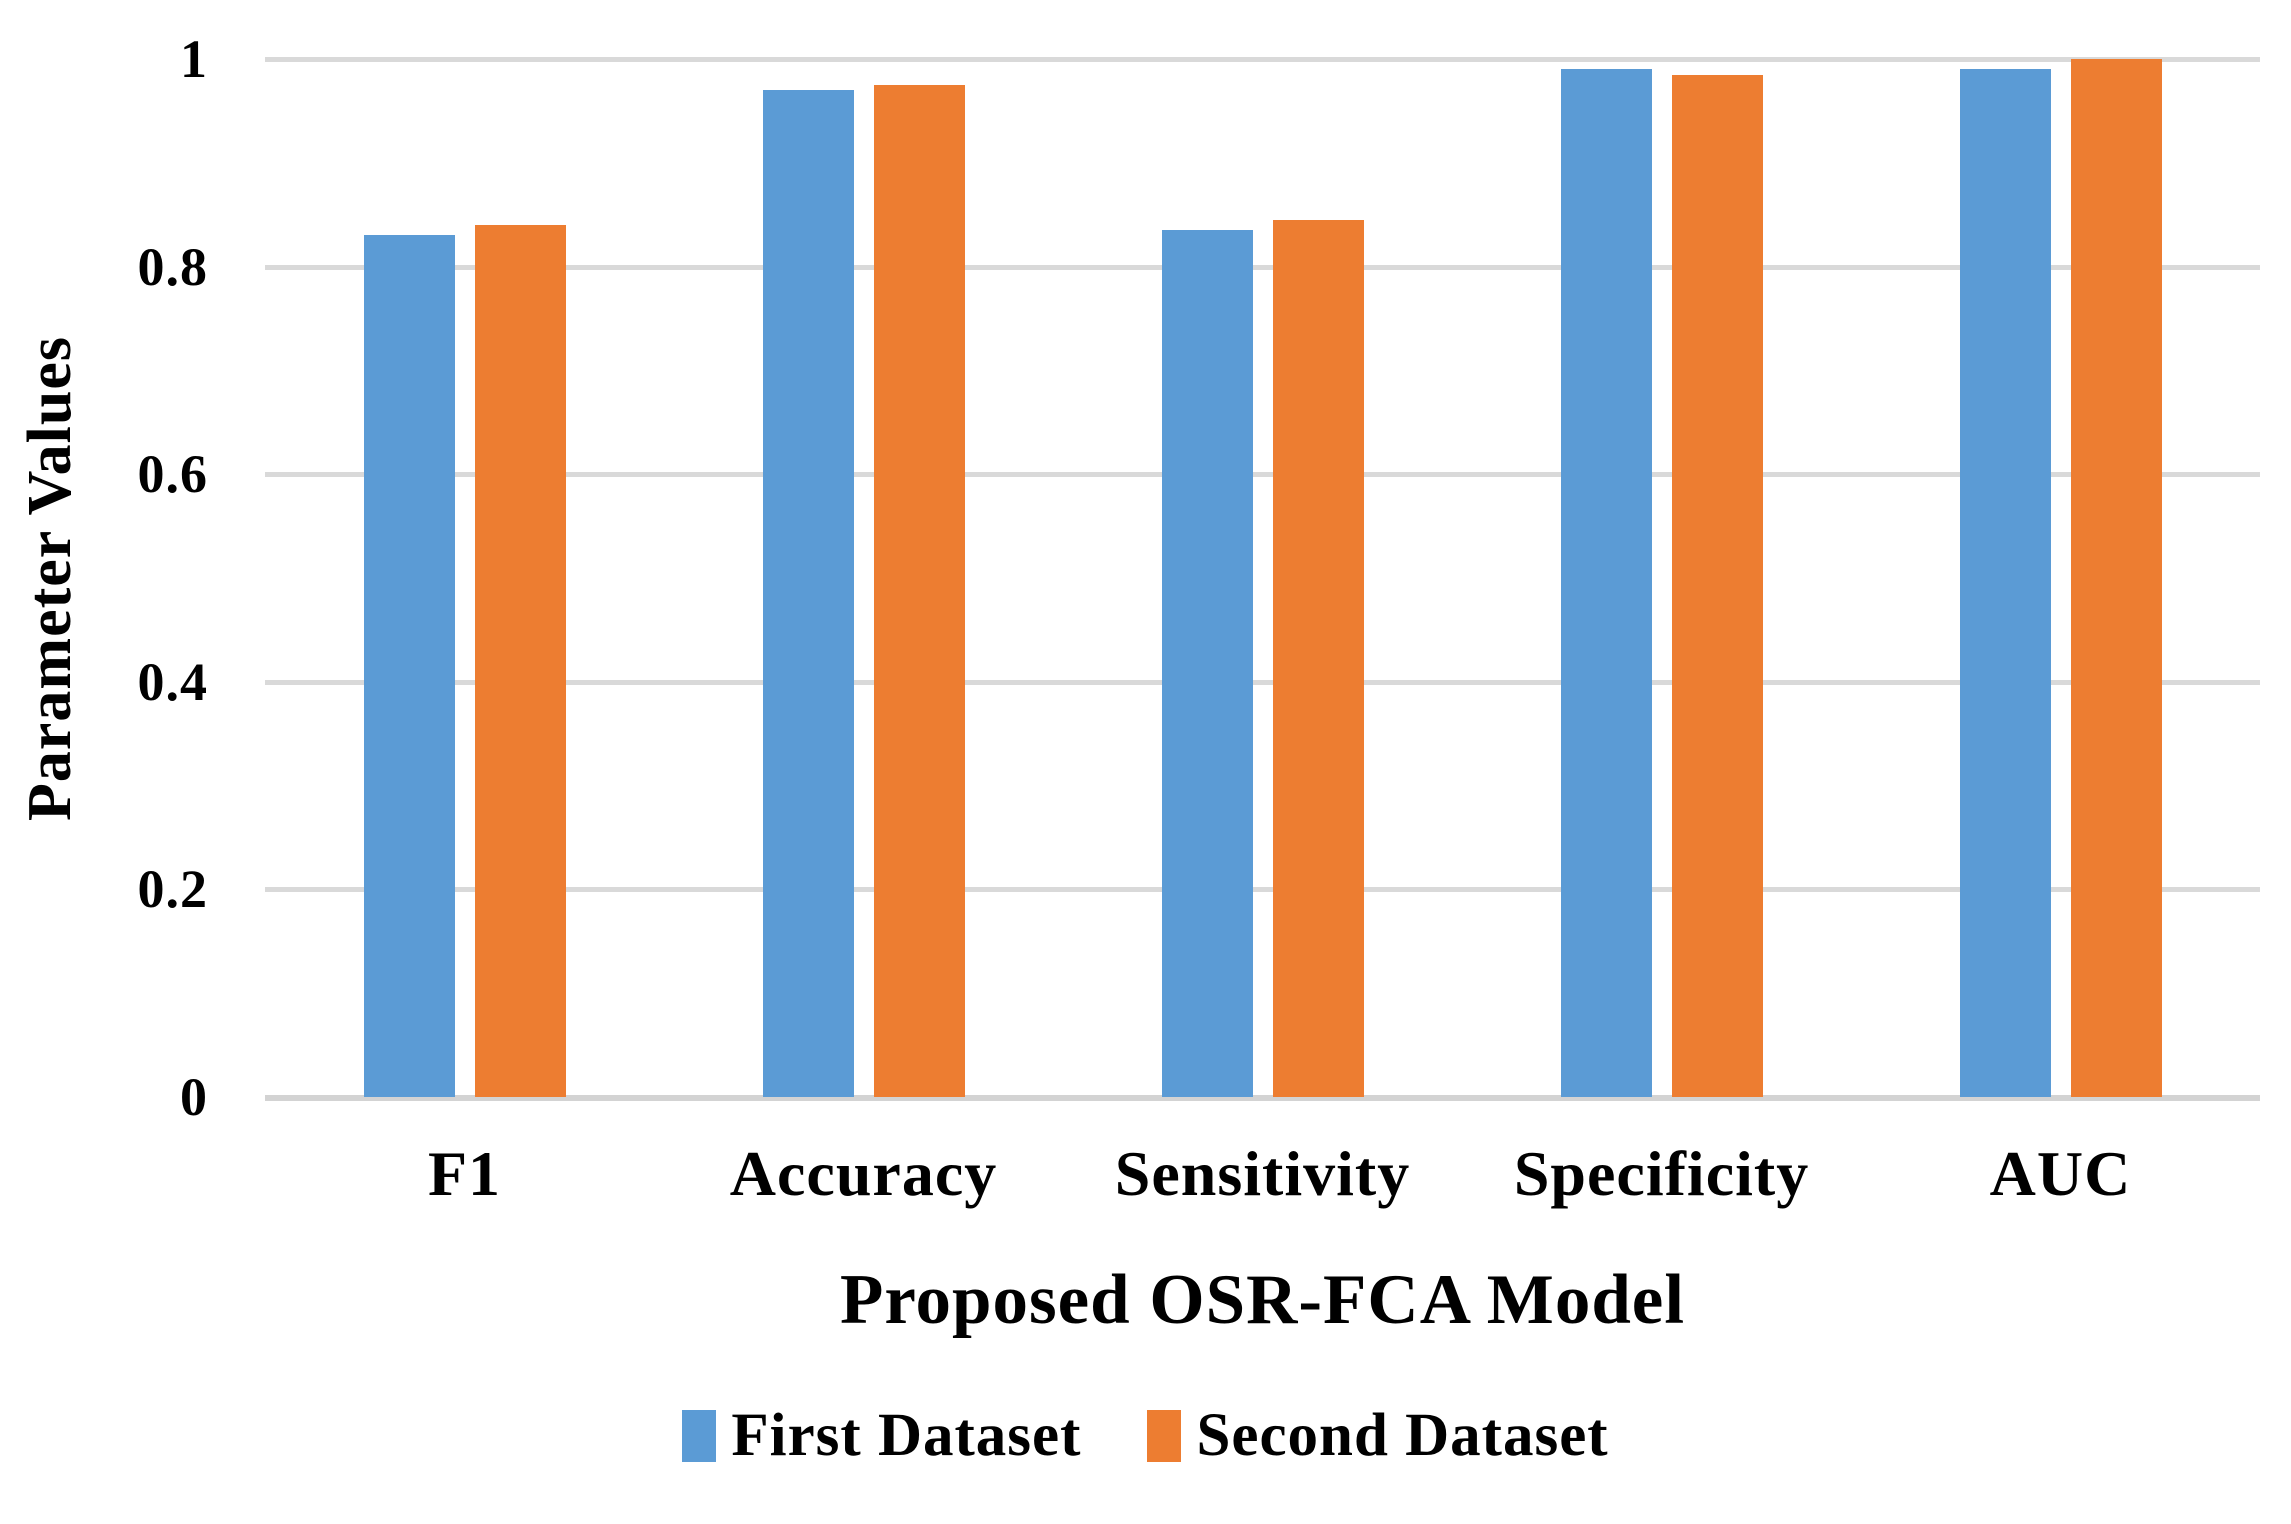 The width and height of the screenshot is (2291, 1524). What do you see at coordinates (1207, 663) in the screenshot?
I see `bar-sensitivity-first-dataset` at bounding box center [1207, 663].